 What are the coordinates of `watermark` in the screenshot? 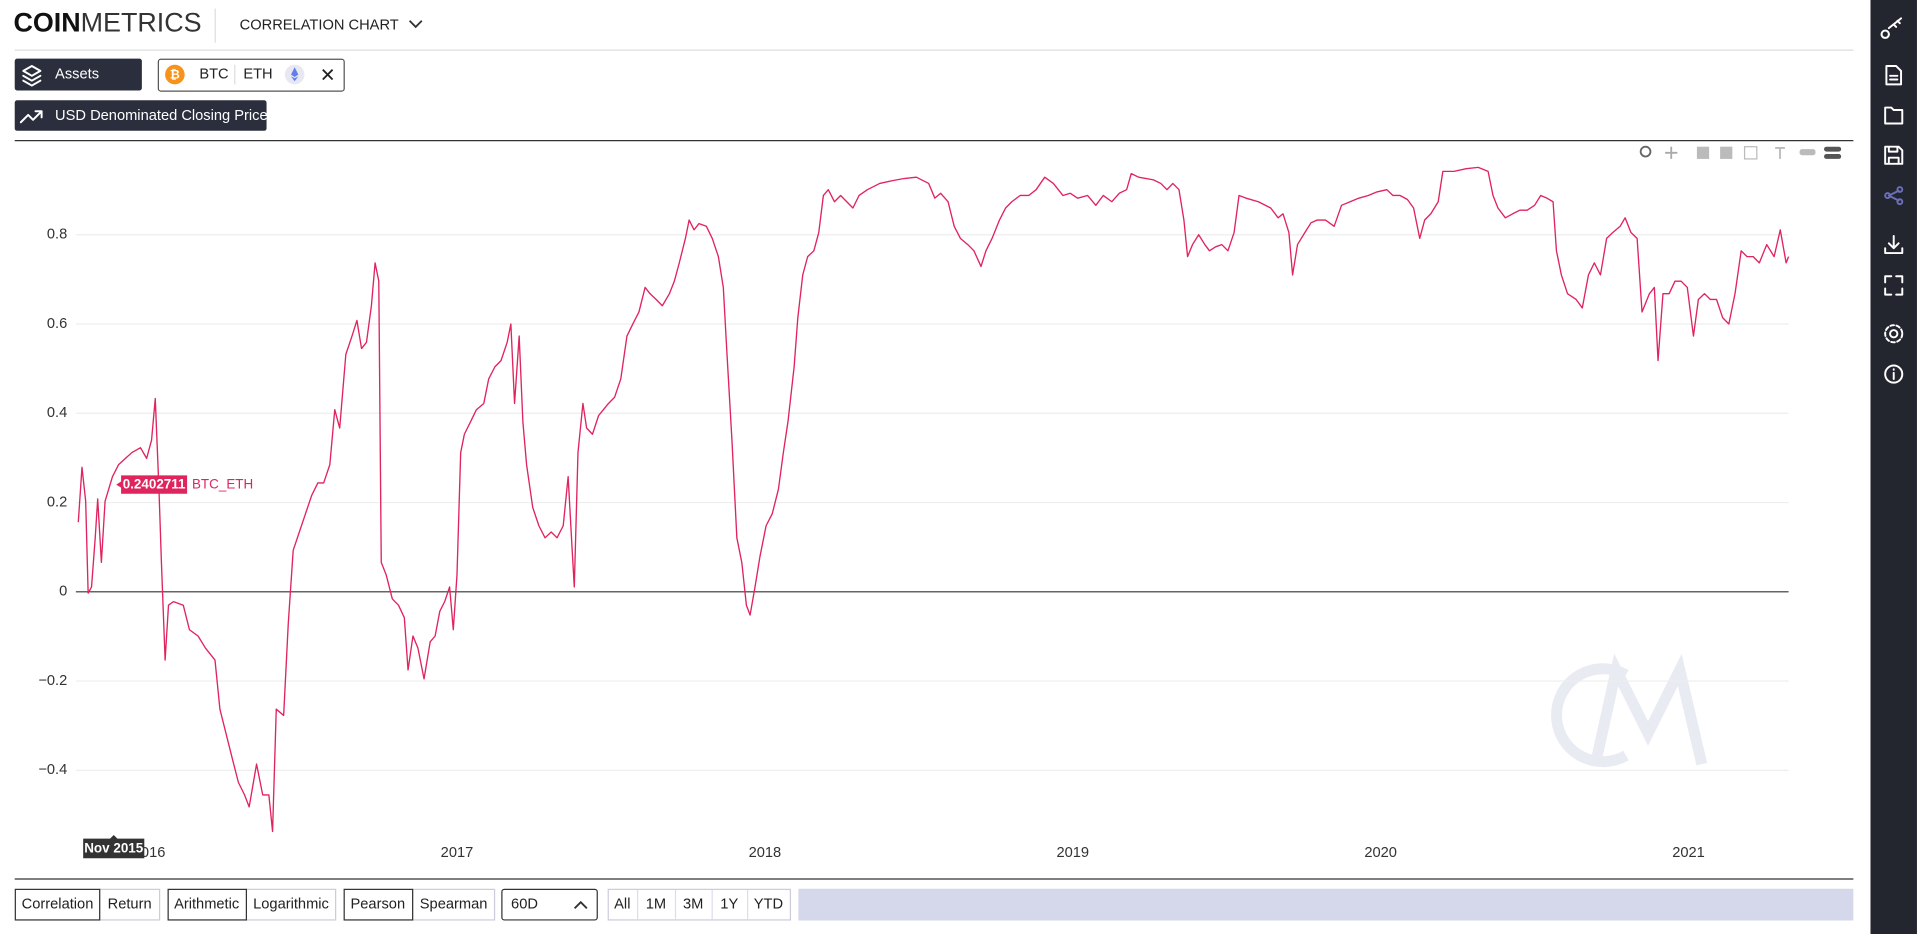 It's located at (1629, 710).